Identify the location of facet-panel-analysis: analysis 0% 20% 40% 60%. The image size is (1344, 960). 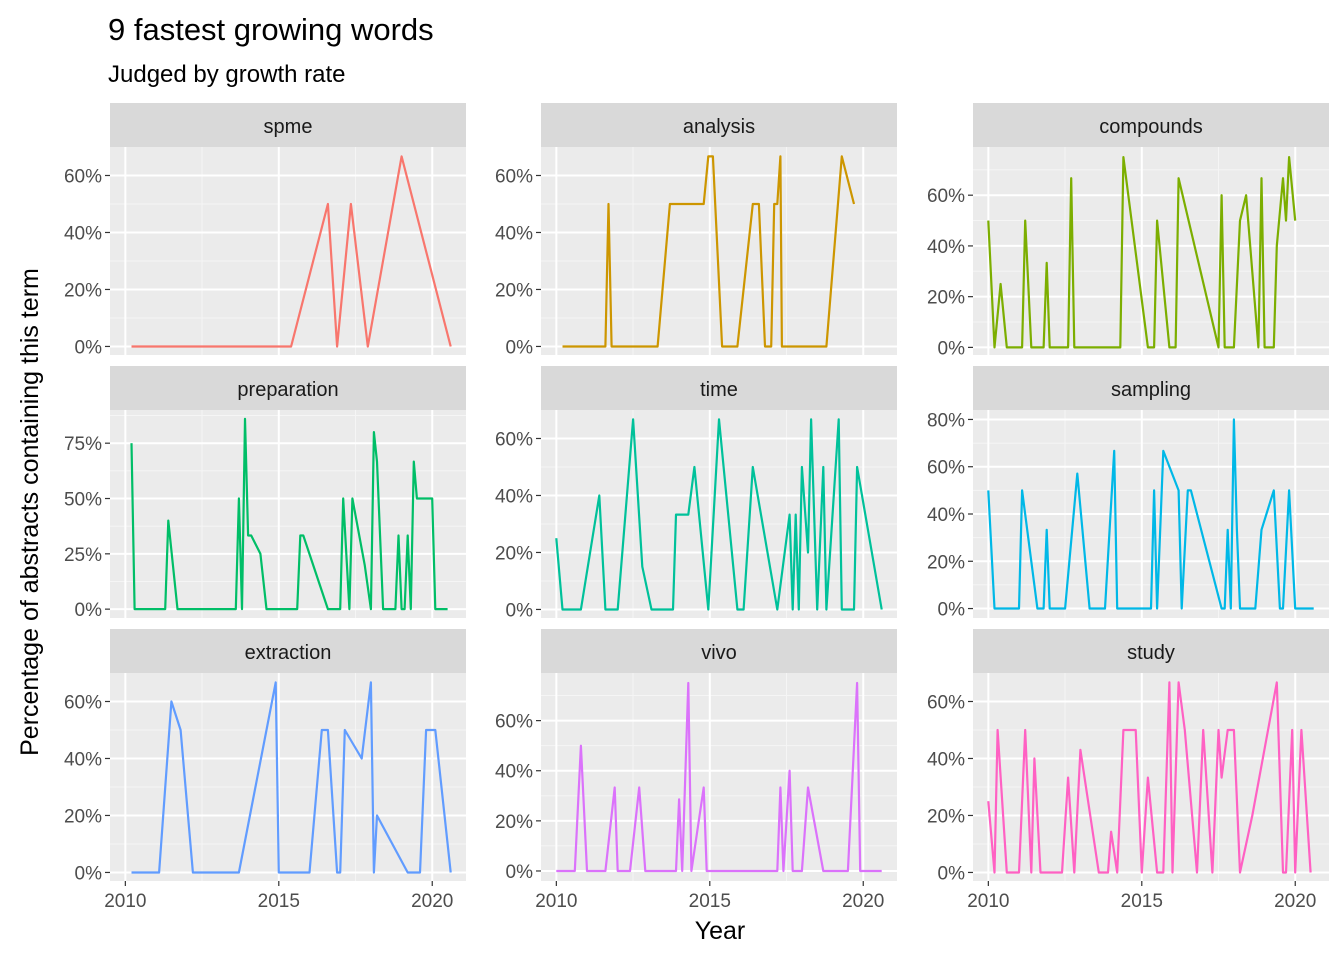
(696, 230).